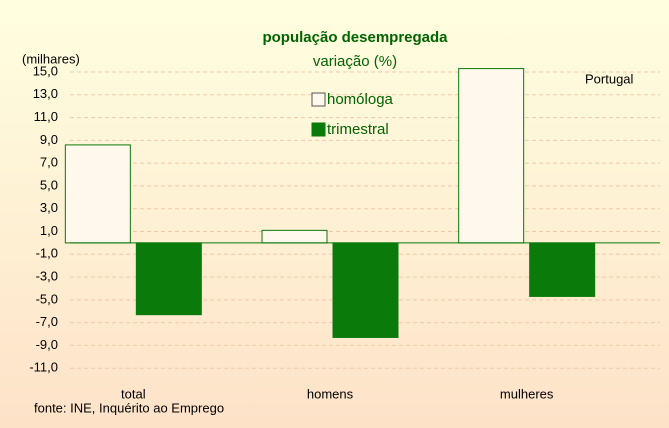 This screenshot has width=669, height=428. What do you see at coordinates (43, 367) in the screenshot?
I see `y-tick-label: -11,0` at bounding box center [43, 367].